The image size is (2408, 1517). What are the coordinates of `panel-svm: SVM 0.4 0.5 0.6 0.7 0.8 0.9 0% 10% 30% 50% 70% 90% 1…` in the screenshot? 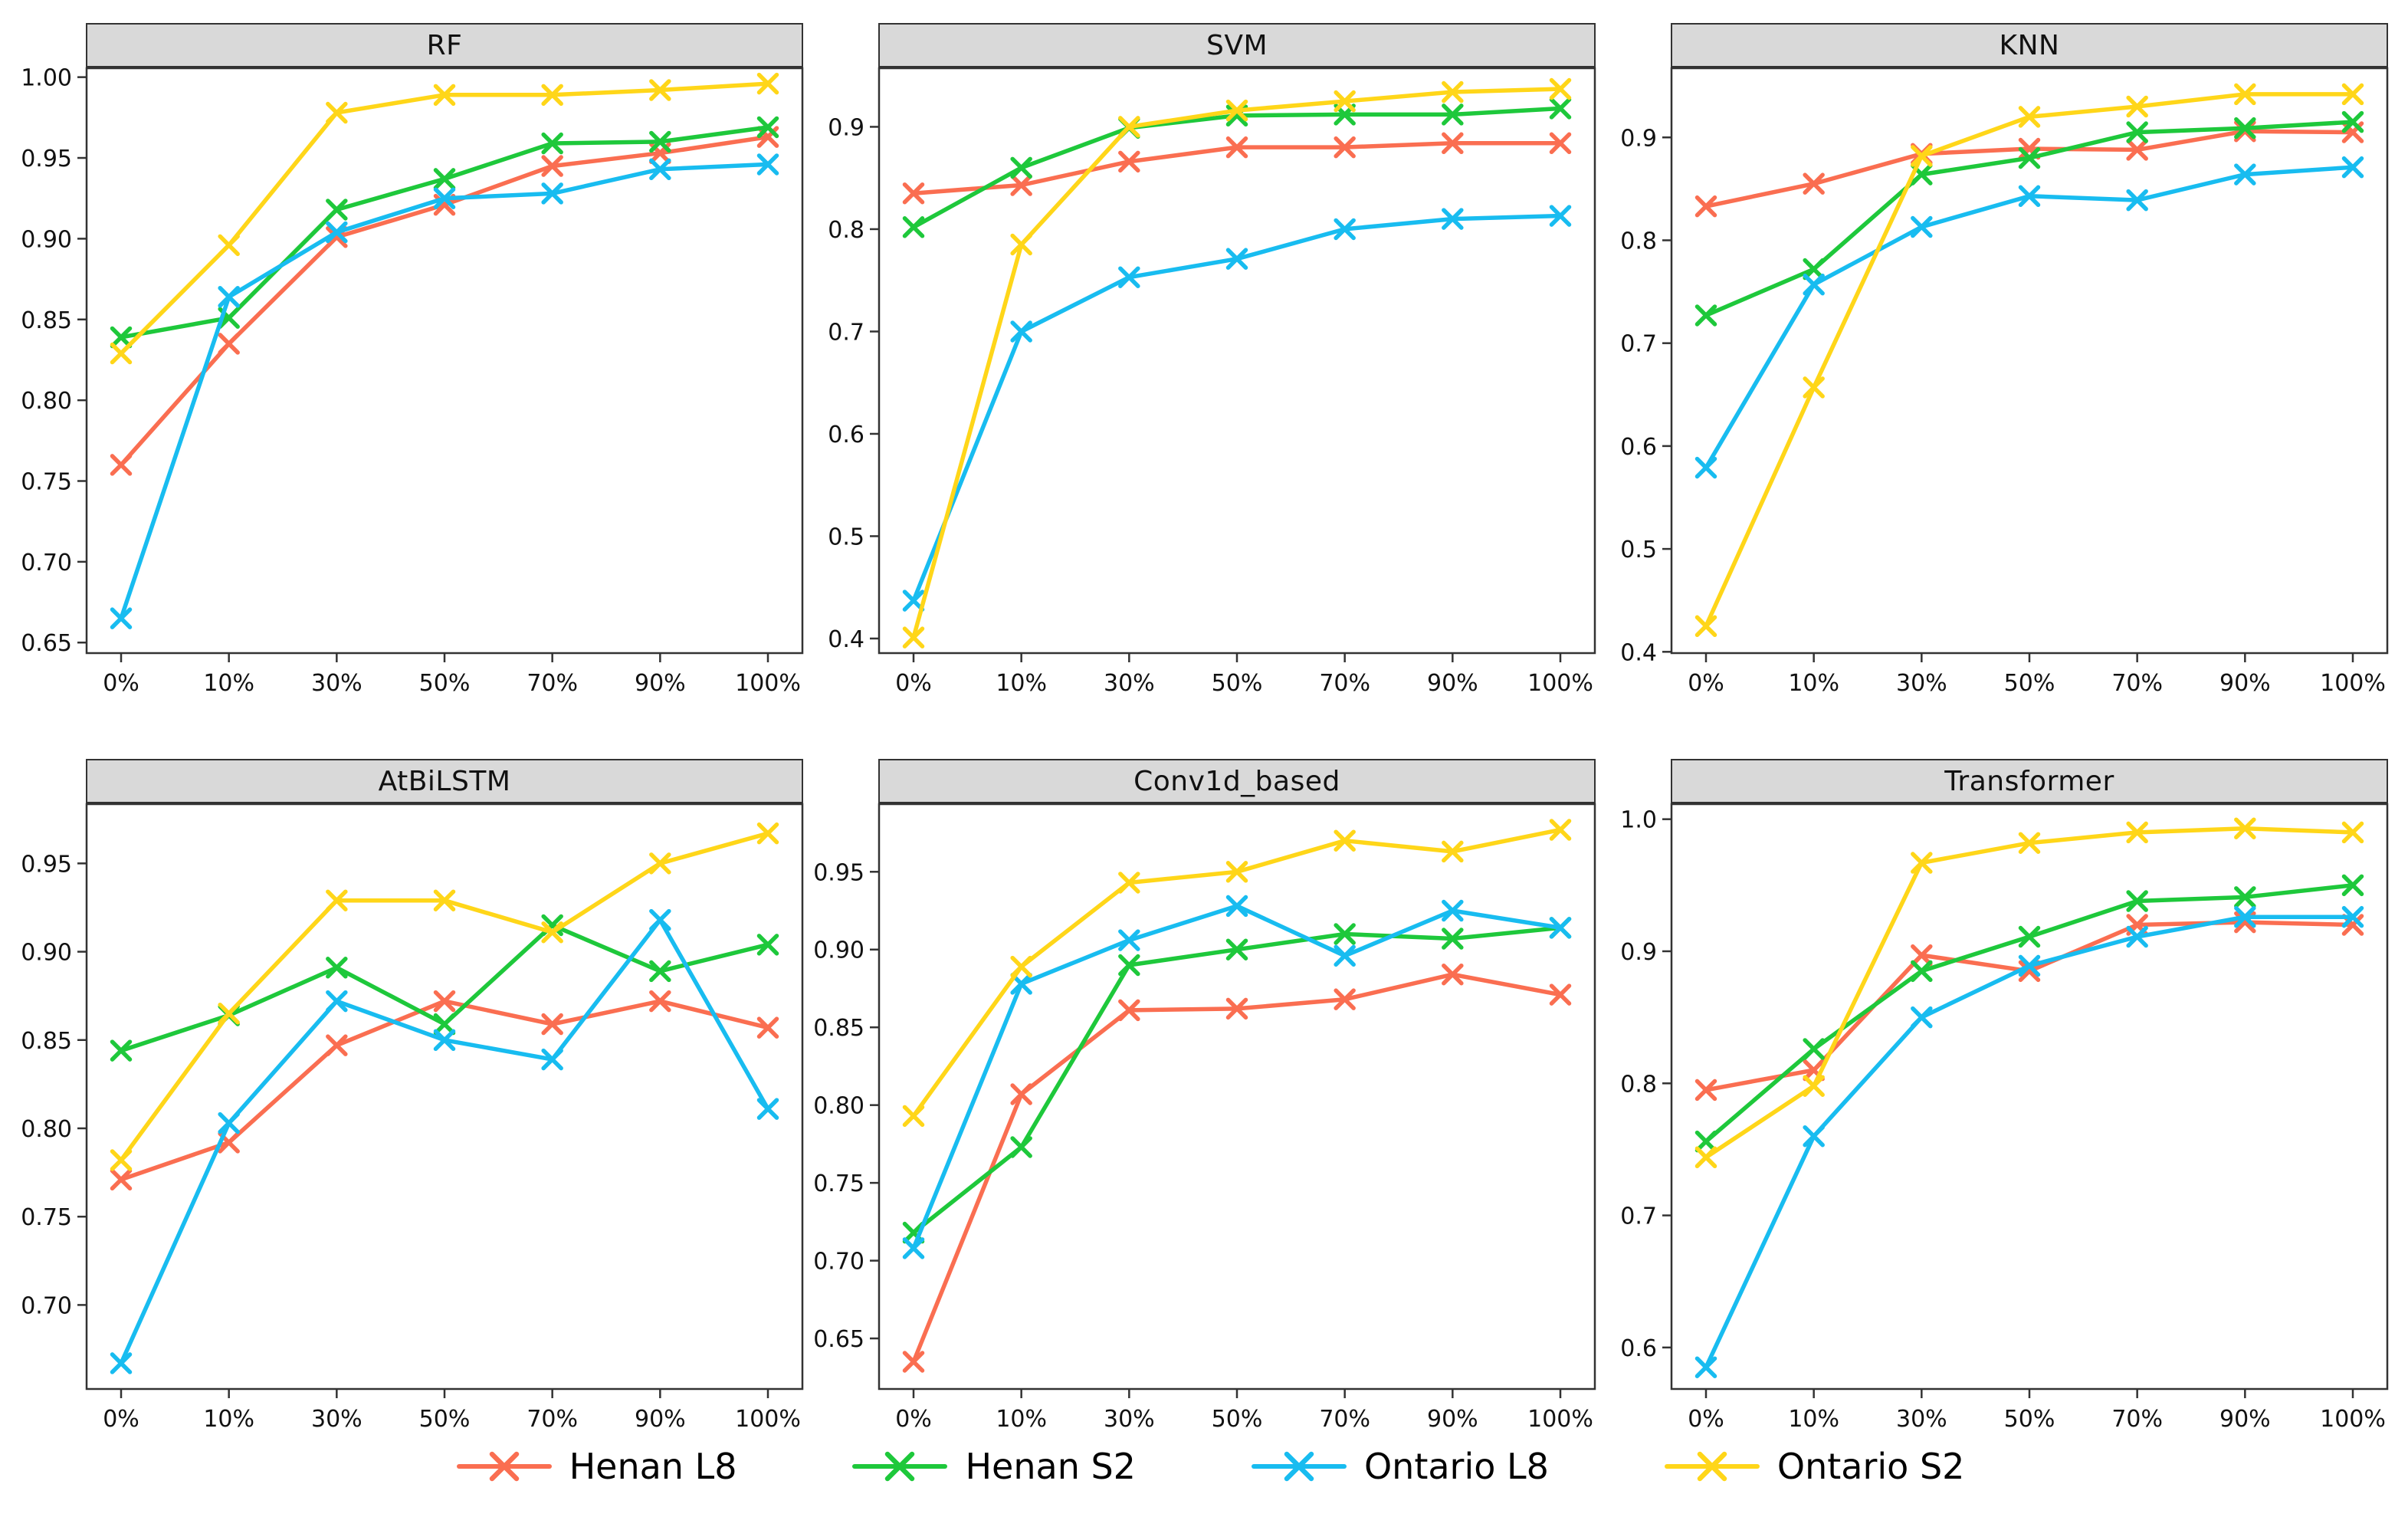 It's located at (1209, 360).